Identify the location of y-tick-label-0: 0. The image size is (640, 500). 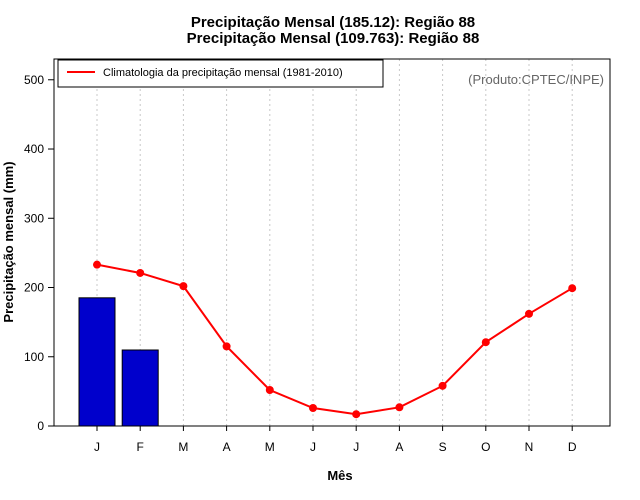
(40, 426).